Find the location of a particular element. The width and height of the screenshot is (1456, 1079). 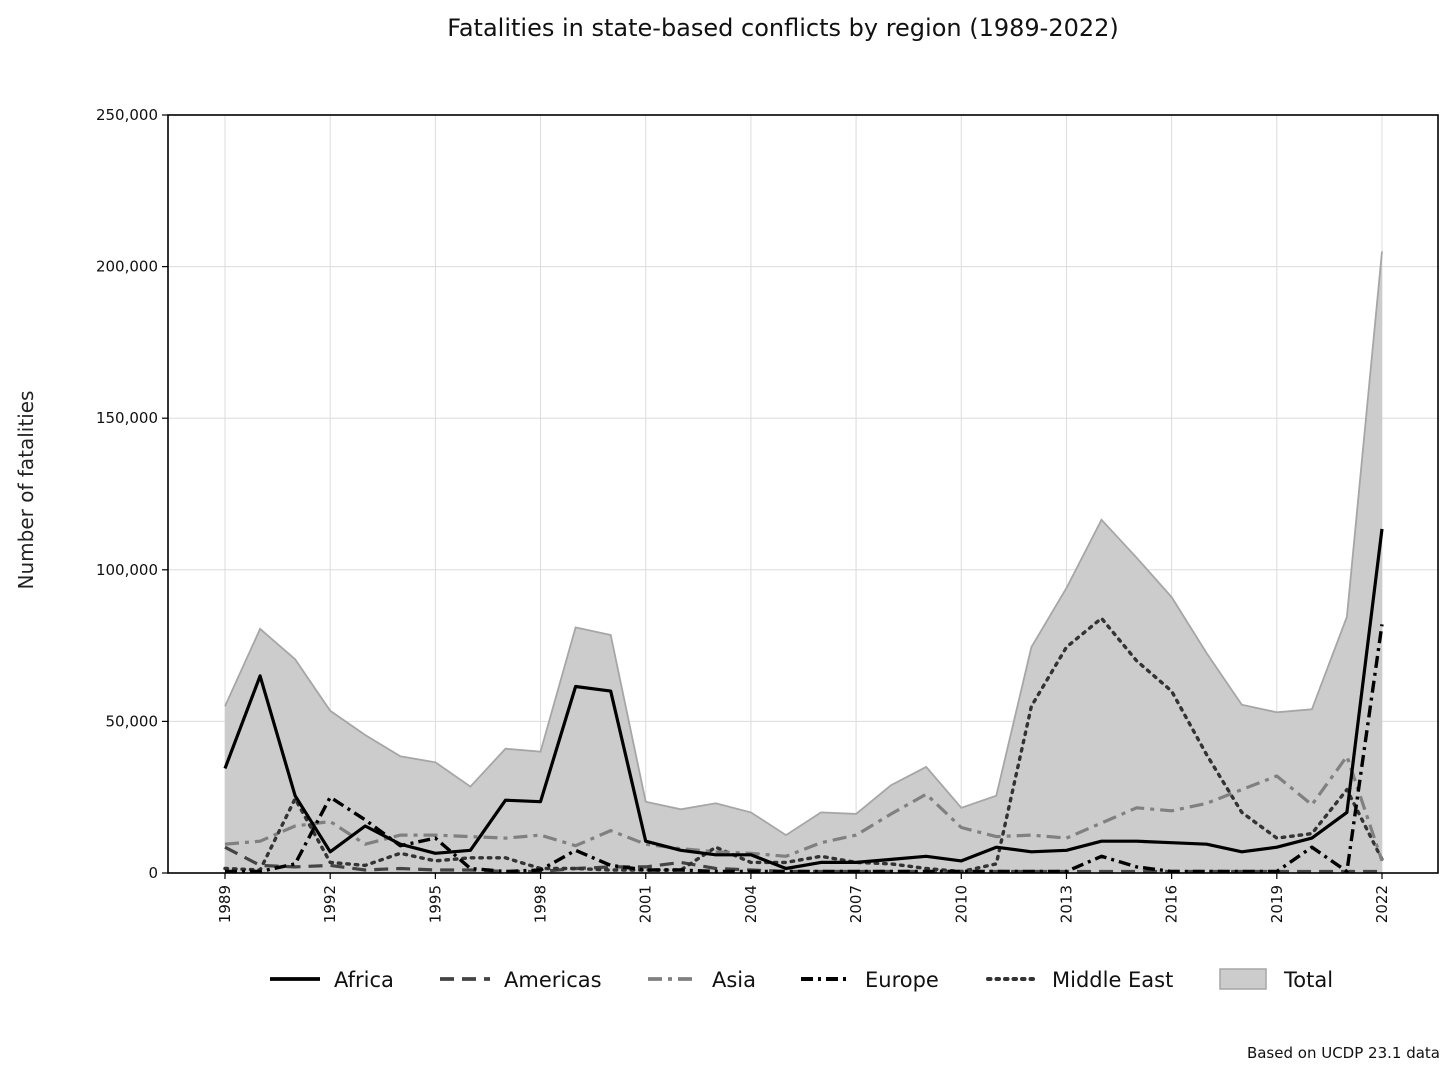

x-tick-label: 2004 is located at coordinates (751, 904).